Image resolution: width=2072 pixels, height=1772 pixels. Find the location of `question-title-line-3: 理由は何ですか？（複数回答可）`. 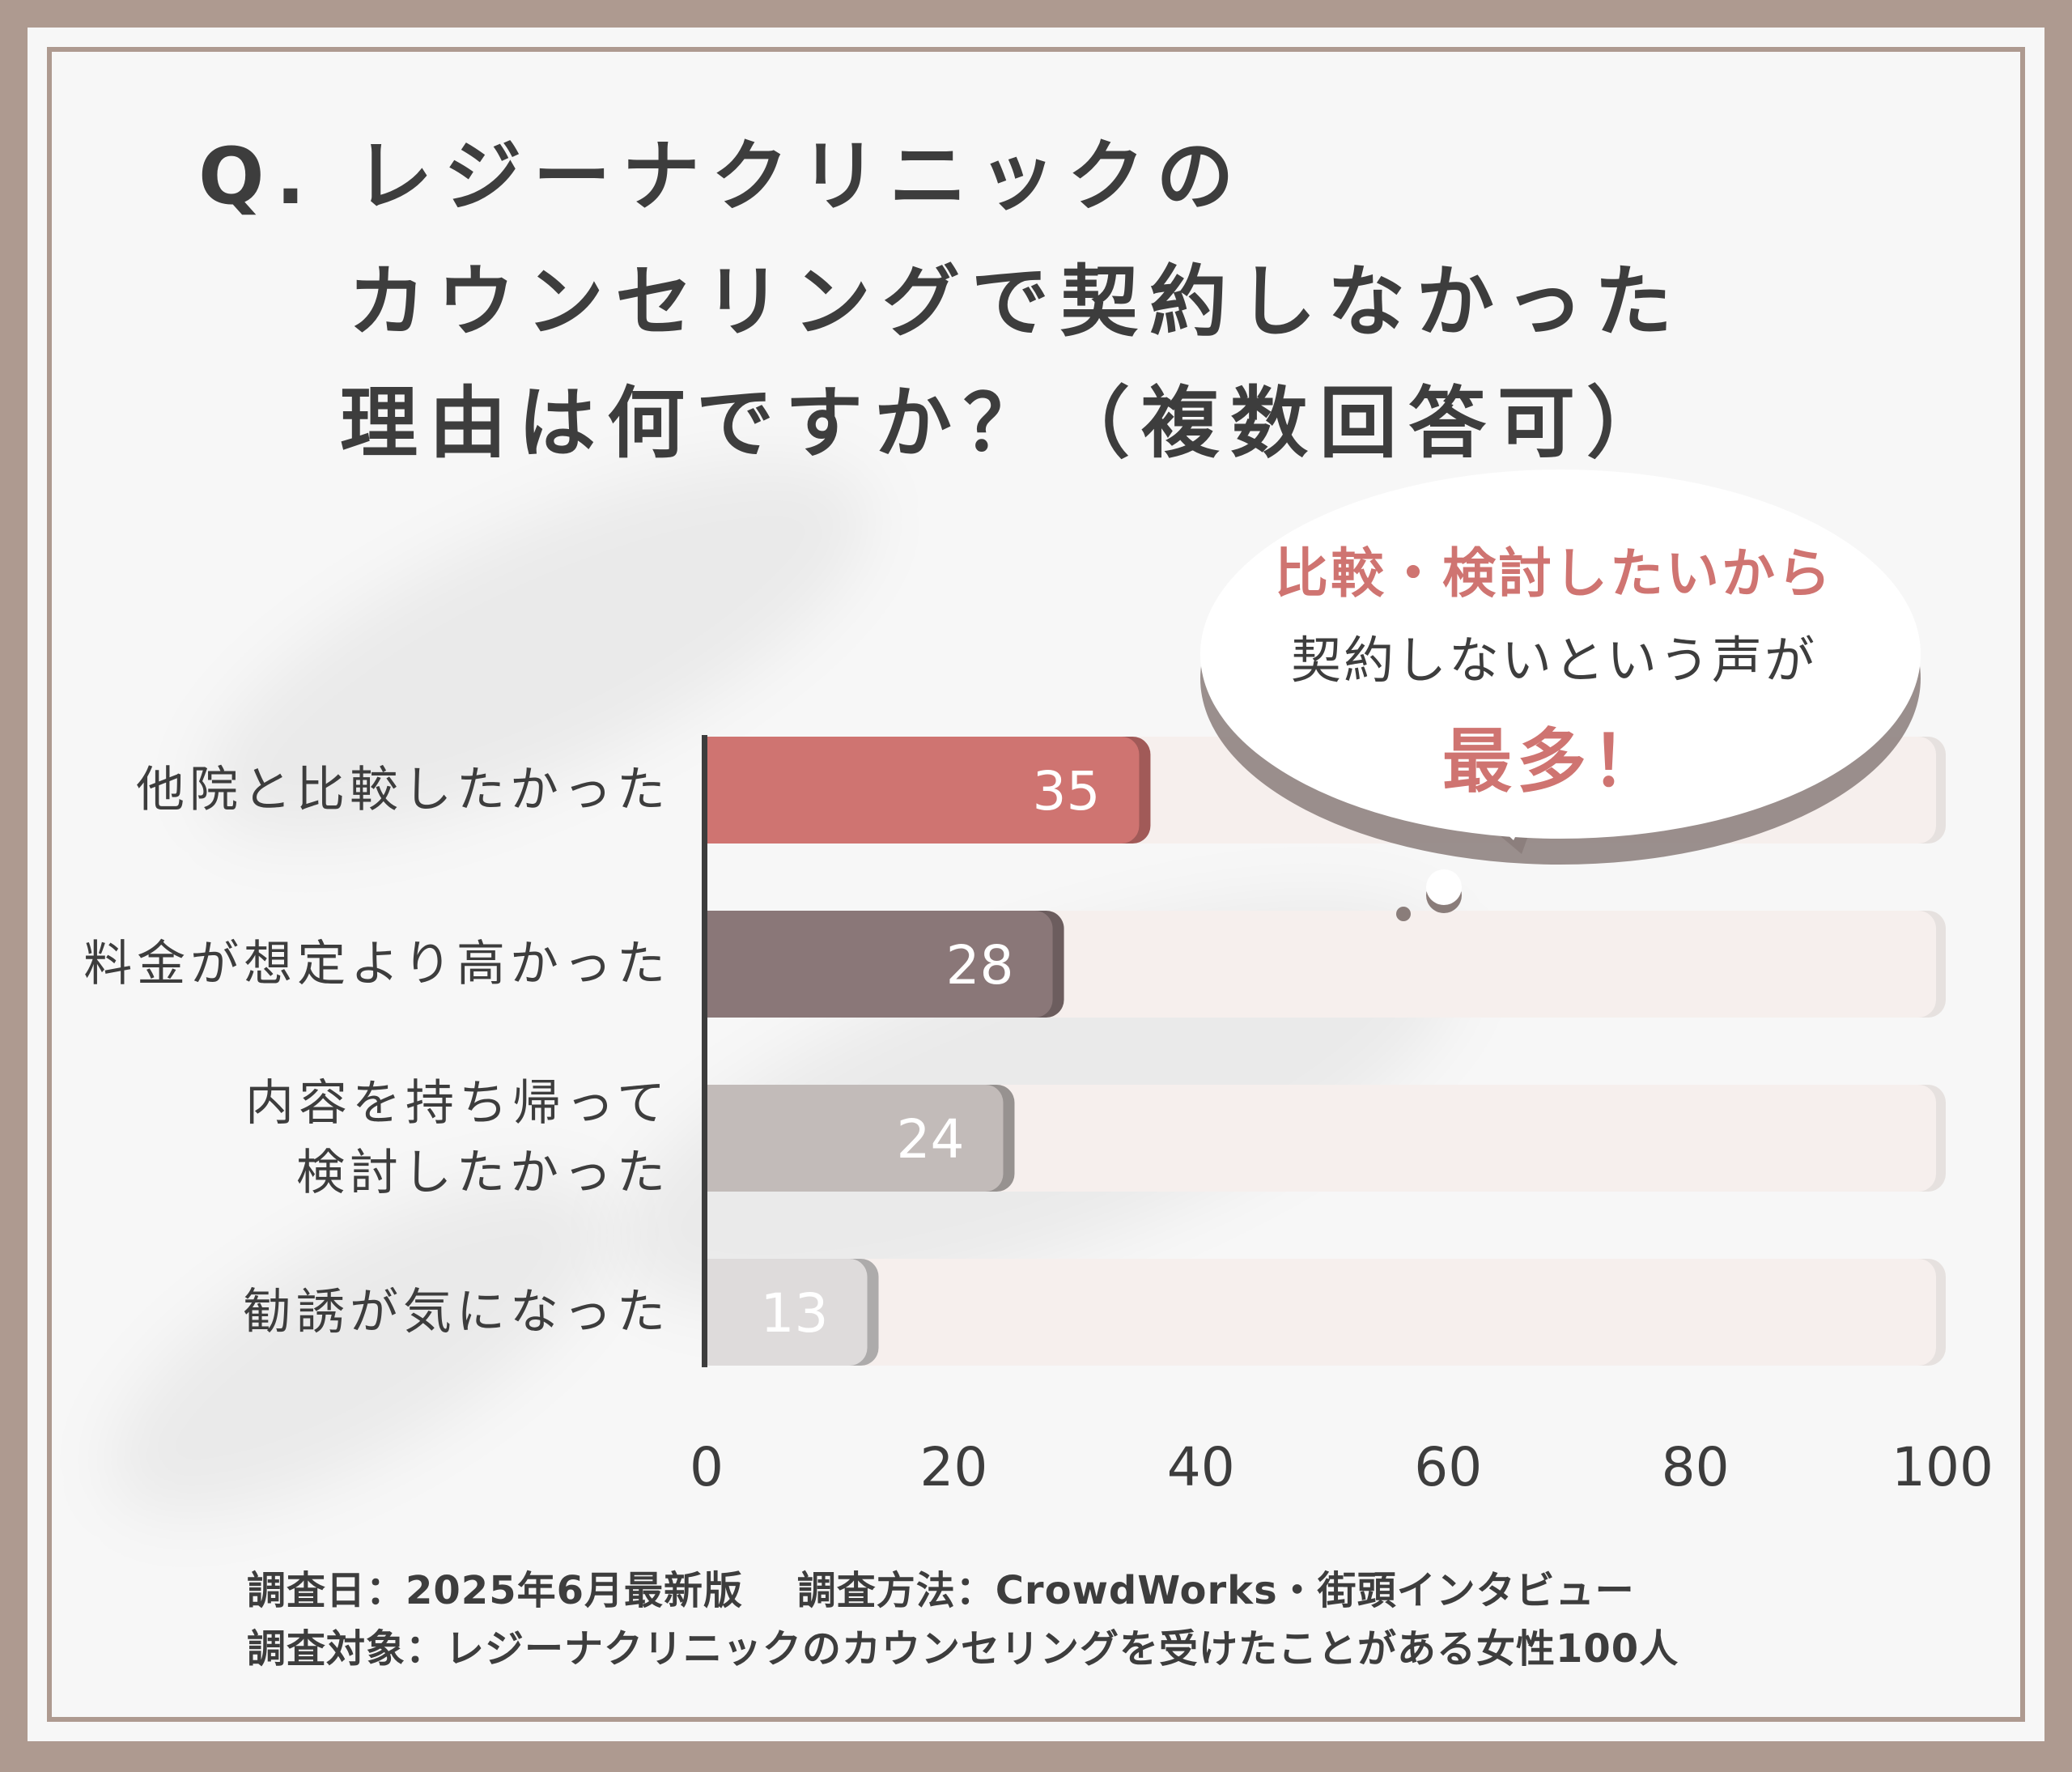

question-title-line-3: 理由は何ですか？（複数回答可） is located at coordinates (1007, 424).